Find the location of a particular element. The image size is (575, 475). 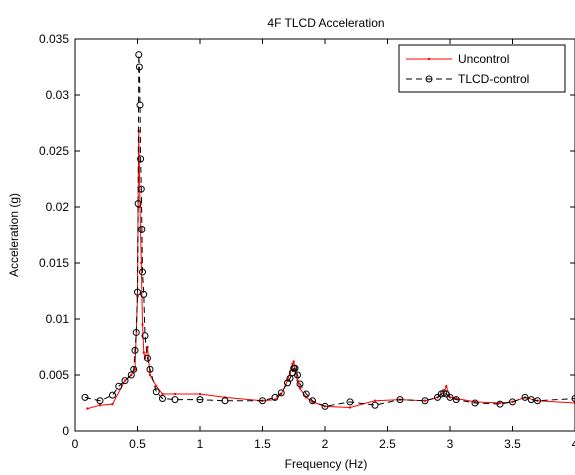

x-tick-label: 1.5 is located at coordinates (262, 444).